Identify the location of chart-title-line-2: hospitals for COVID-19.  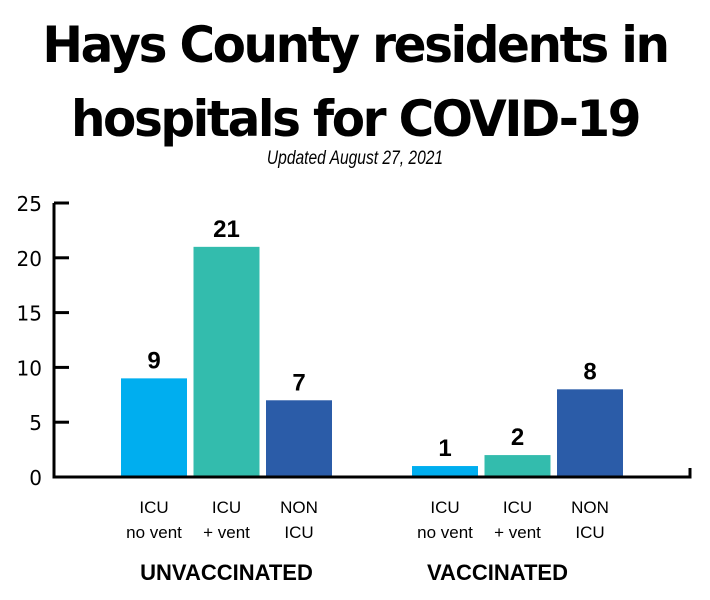
(356, 119).